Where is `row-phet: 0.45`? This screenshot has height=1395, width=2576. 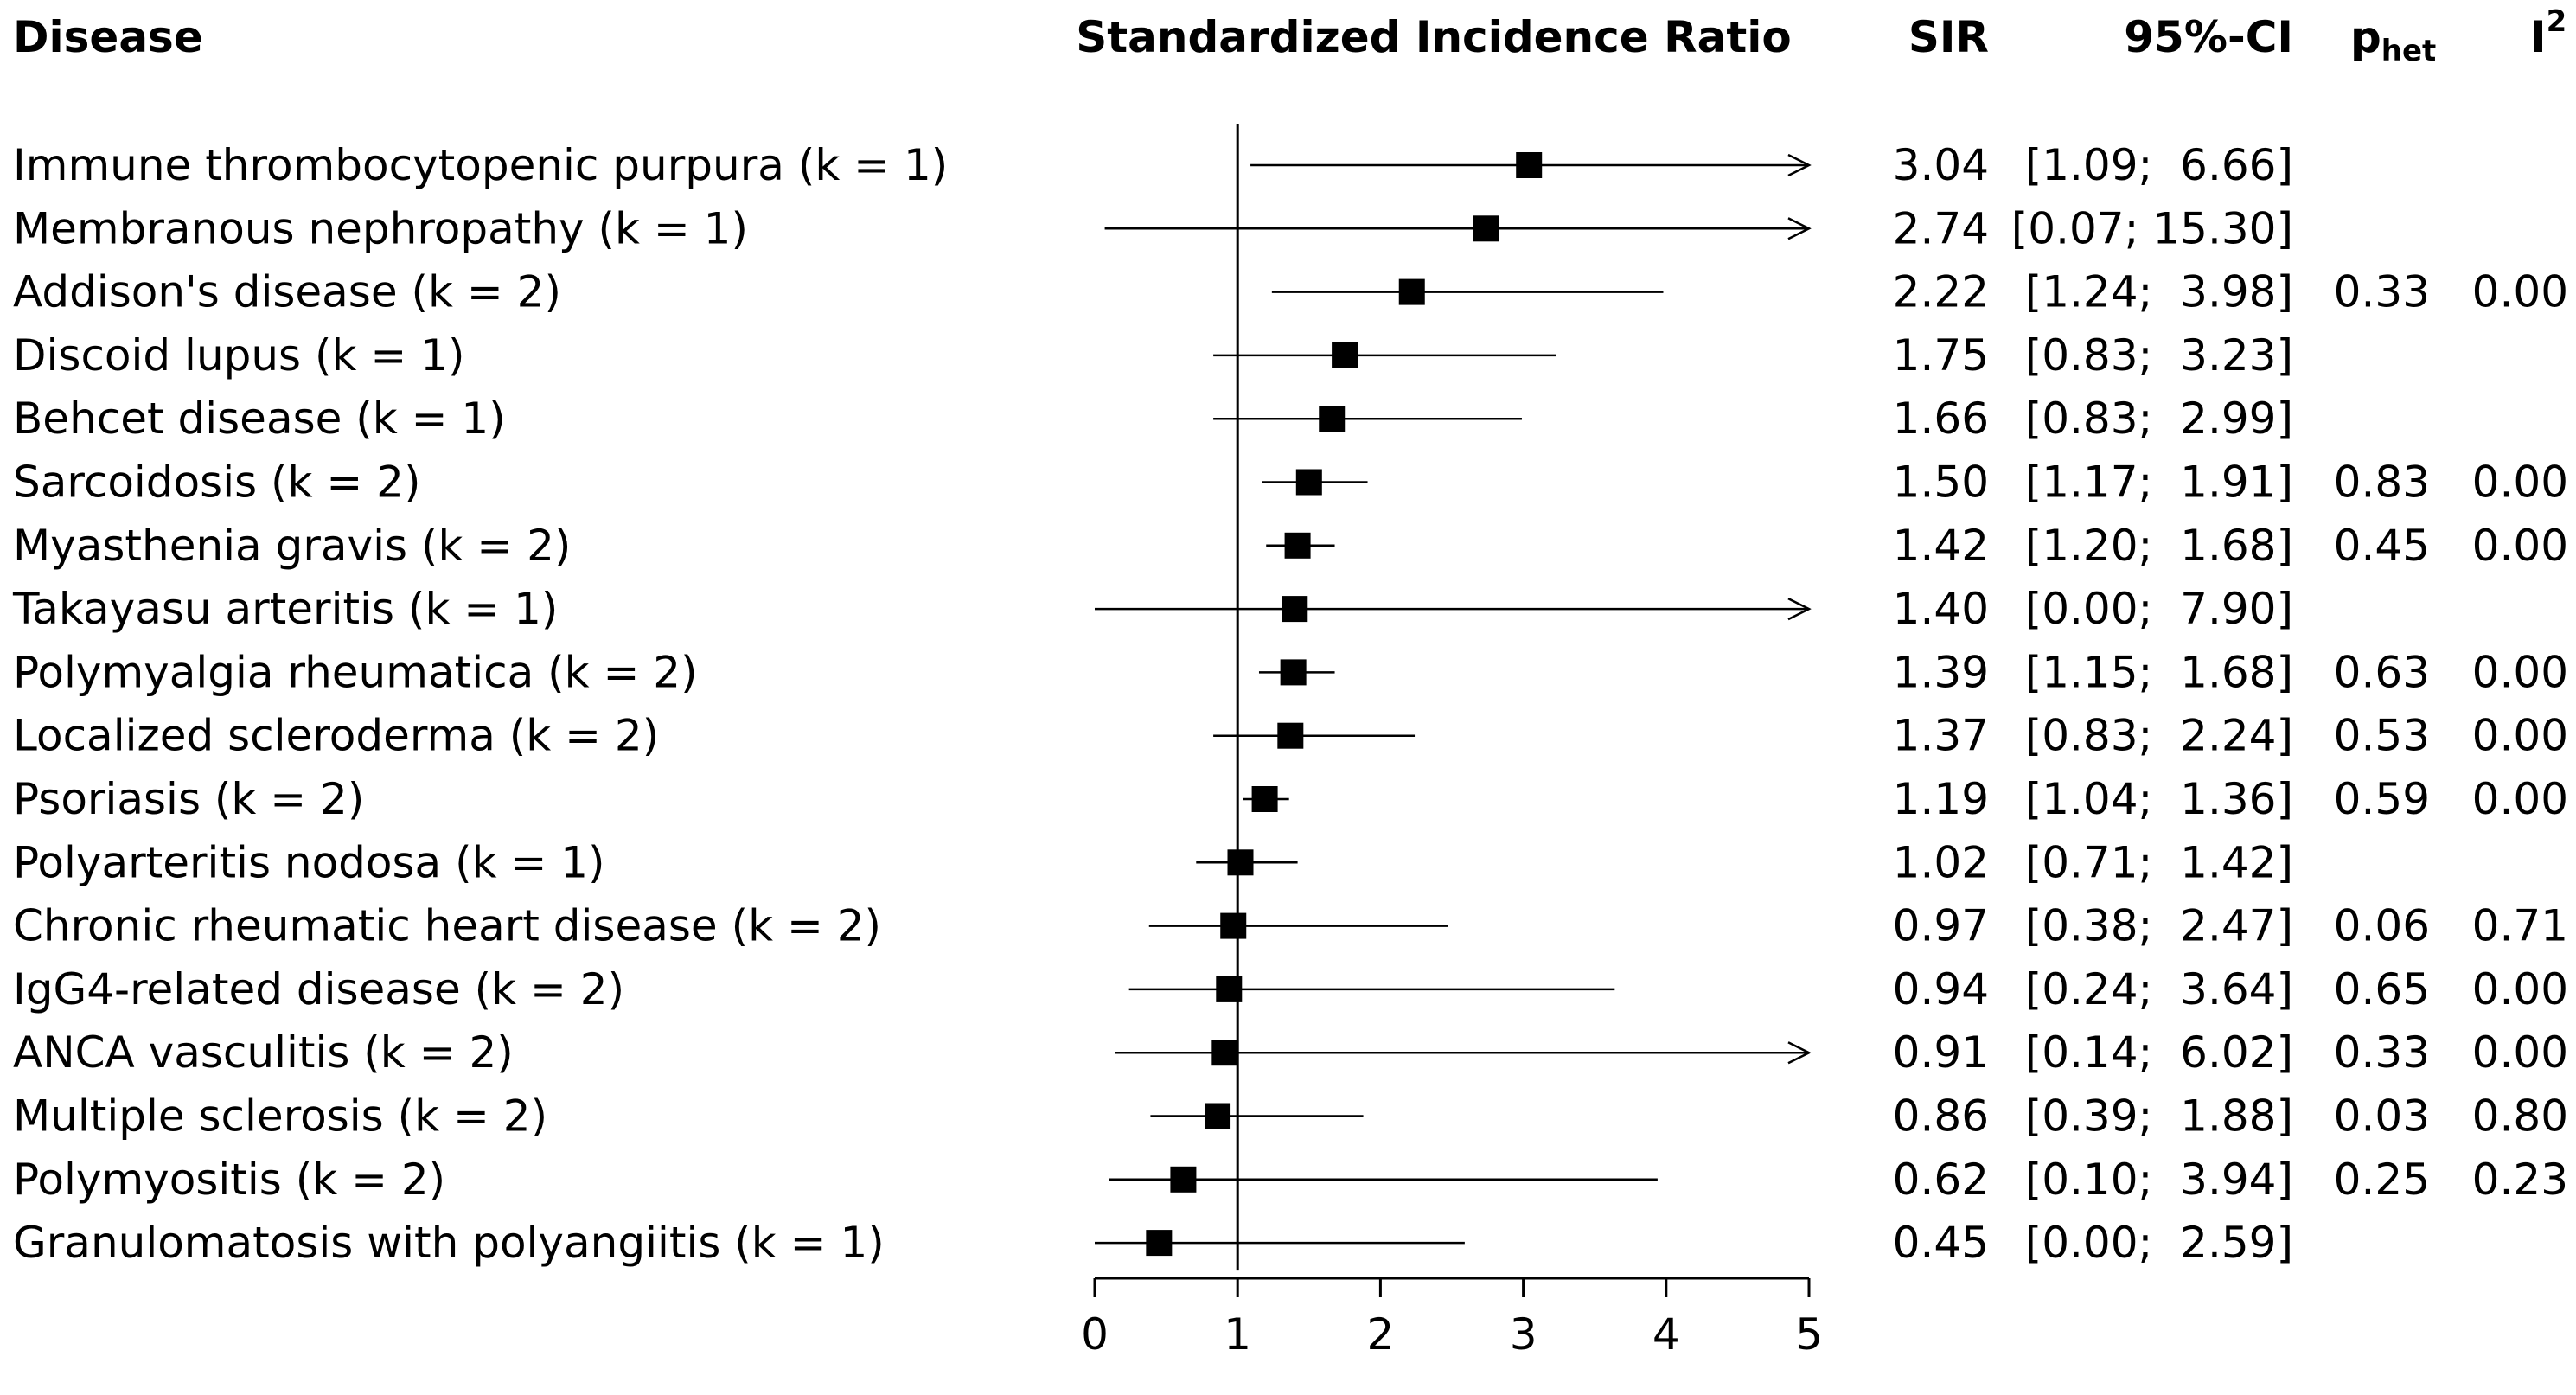
row-phet: 0.45 is located at coordinates (2382, 546).